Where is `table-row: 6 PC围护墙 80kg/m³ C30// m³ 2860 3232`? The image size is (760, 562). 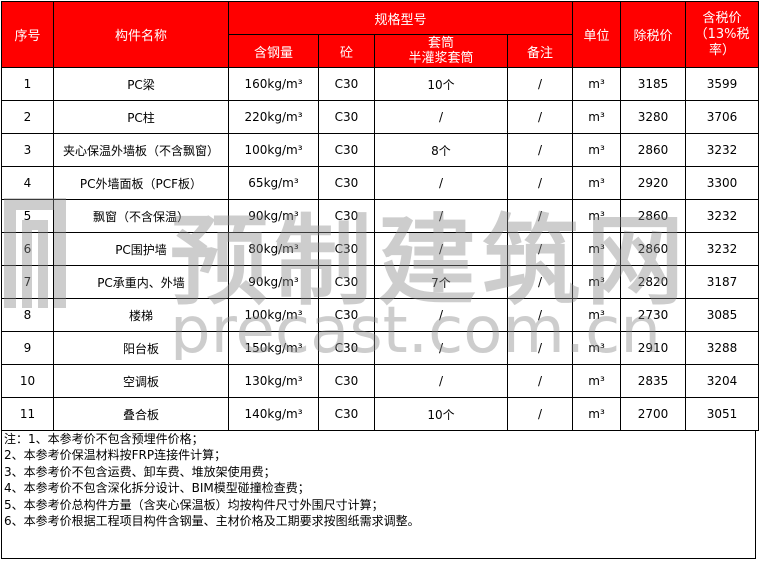
table-row: 6 PC围护墙 80kg/m³ C30// m³ 2860 3232 is located at coordinates (380, 249).